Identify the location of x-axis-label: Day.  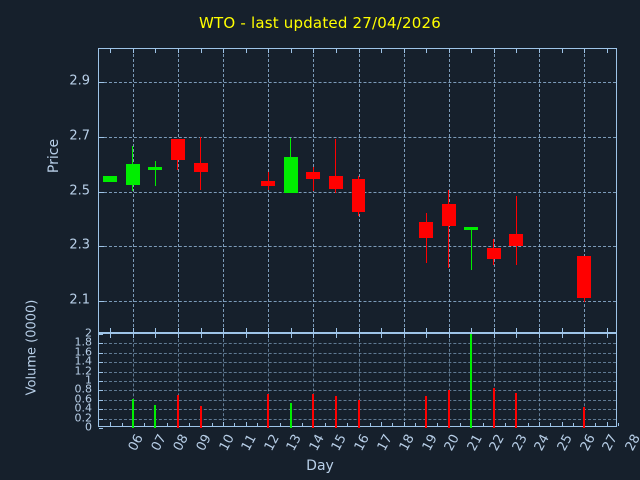
(320, 466).